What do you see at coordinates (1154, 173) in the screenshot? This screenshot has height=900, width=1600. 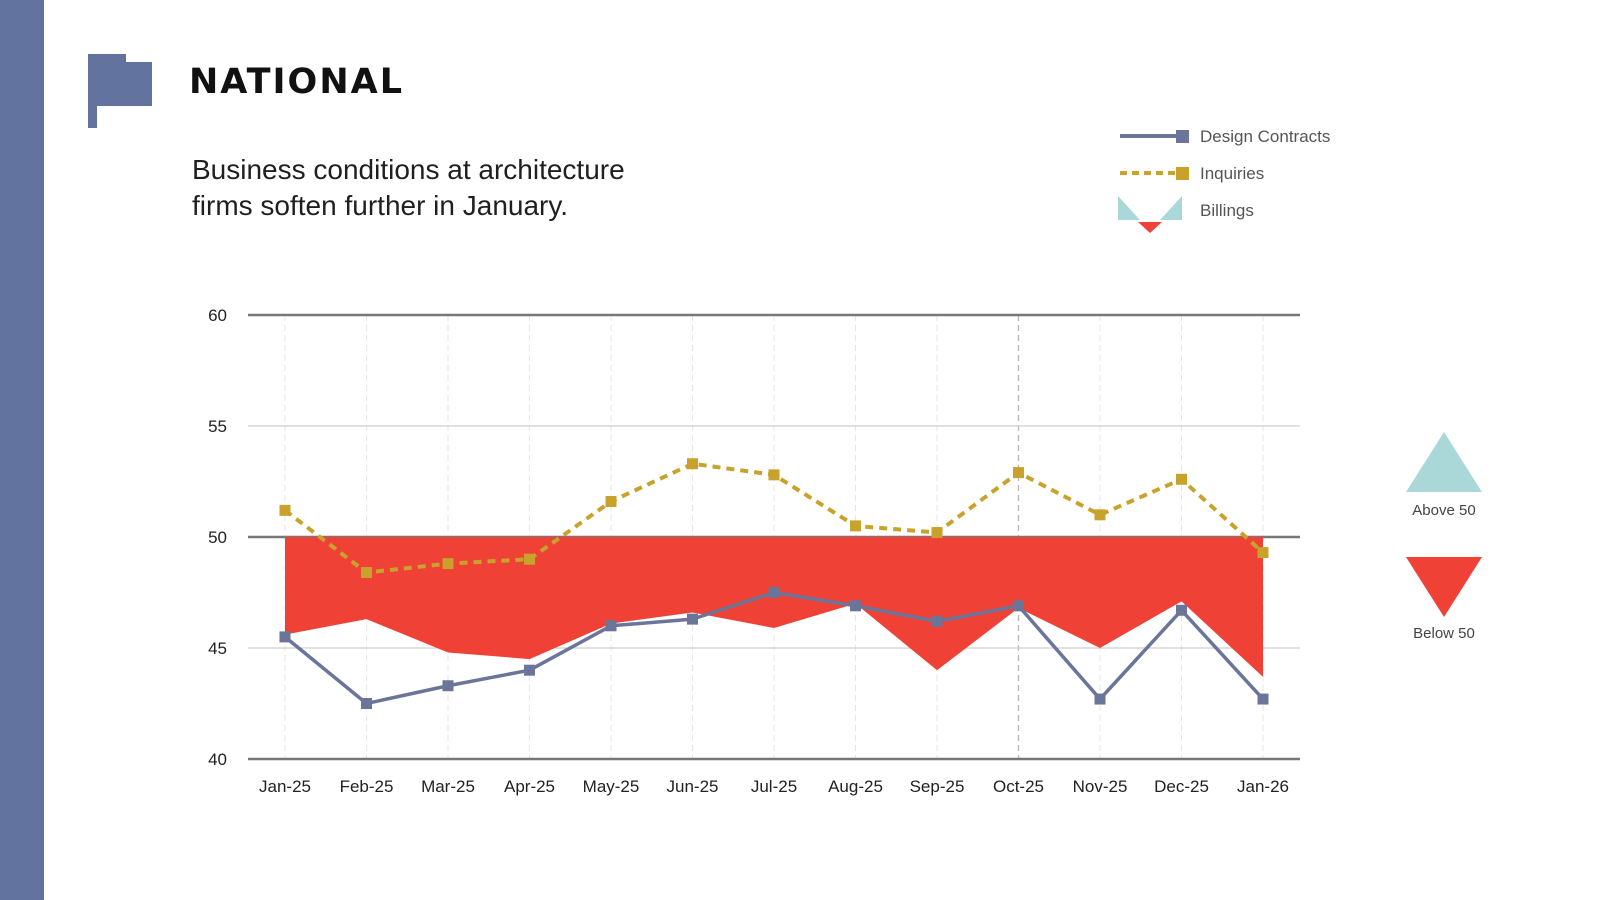 I see `dashed-line-square-marker-icon` at bounding box center [1154, 173].